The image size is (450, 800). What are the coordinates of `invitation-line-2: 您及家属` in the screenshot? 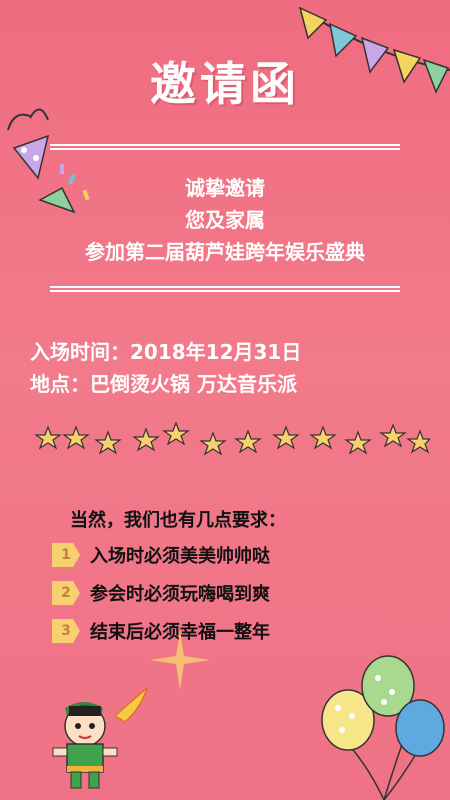 It's located at (225, 220).